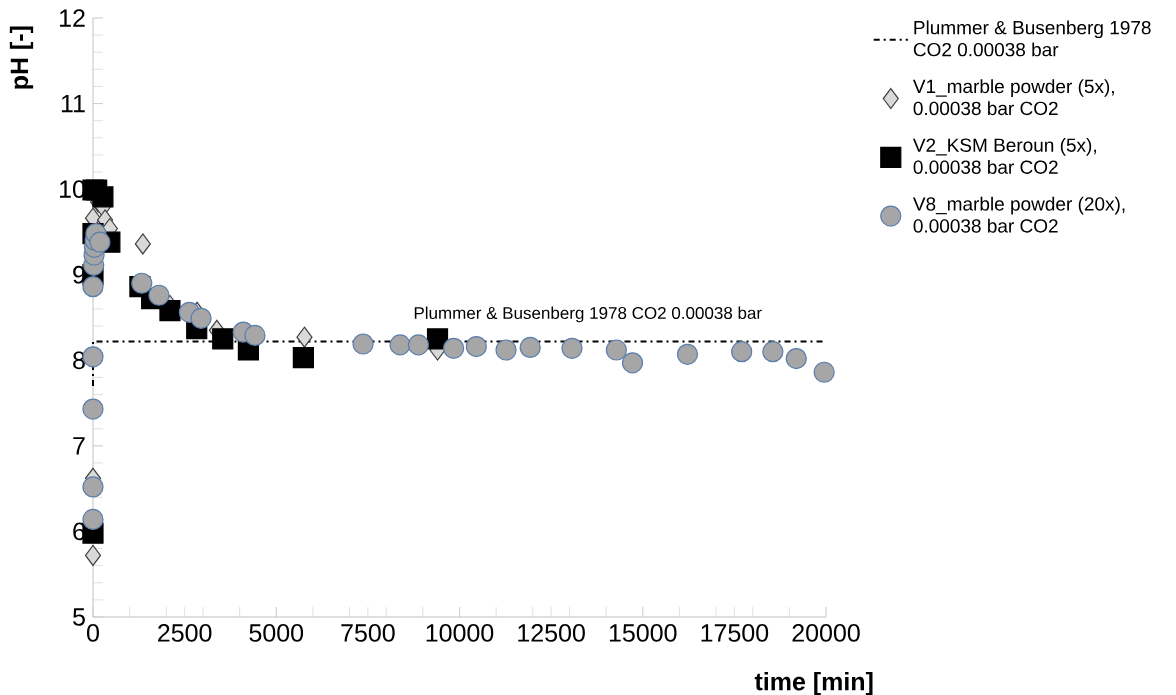 The height and width of the screenshot is (695, 1176). Describe the element at coordinates (93, 633) in the screenshot. I see `x-tick-label: 0` at that location.